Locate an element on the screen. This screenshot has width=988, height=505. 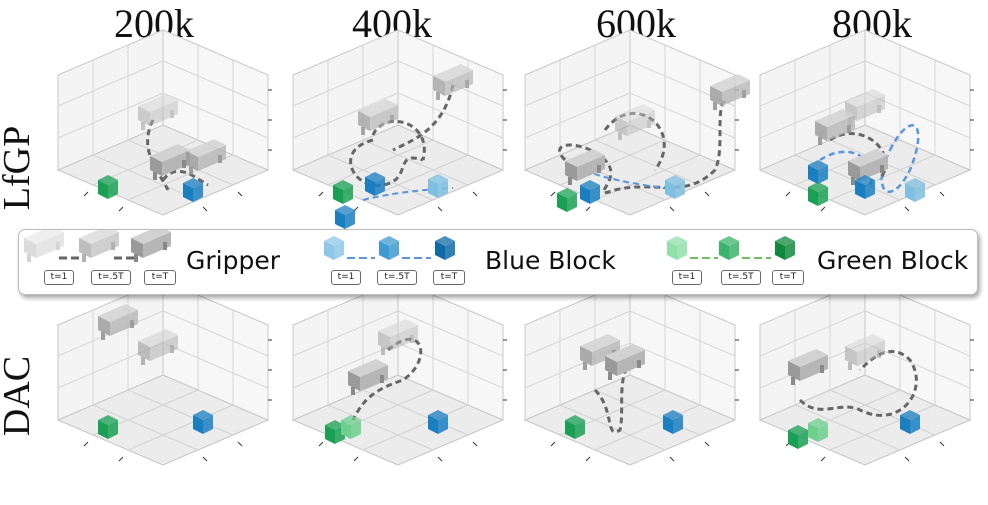
legend-green-t1: t=1 is located at coordinates (687, 277).